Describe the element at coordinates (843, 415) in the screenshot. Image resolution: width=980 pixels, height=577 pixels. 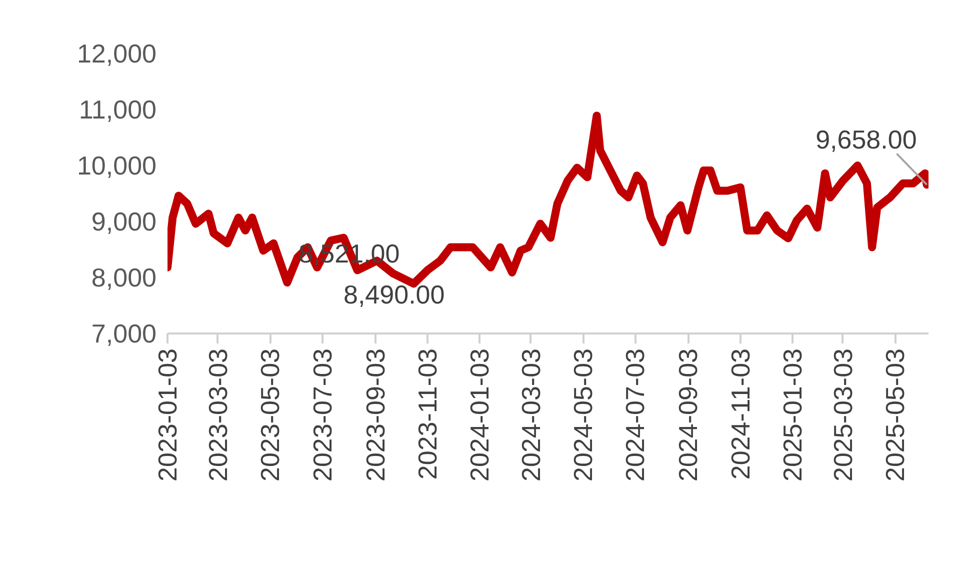
I see `x-tick-label: 2025-03-03` at that location.